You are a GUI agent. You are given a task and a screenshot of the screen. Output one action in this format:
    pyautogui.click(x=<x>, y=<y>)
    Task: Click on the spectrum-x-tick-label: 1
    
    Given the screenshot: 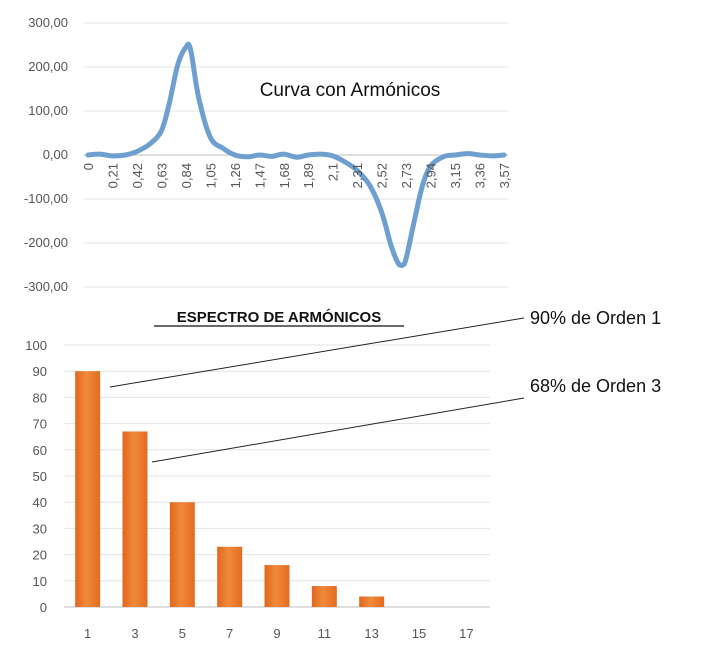 What is the action you would take?
    pyautogui.click(x=87, y=633)
    